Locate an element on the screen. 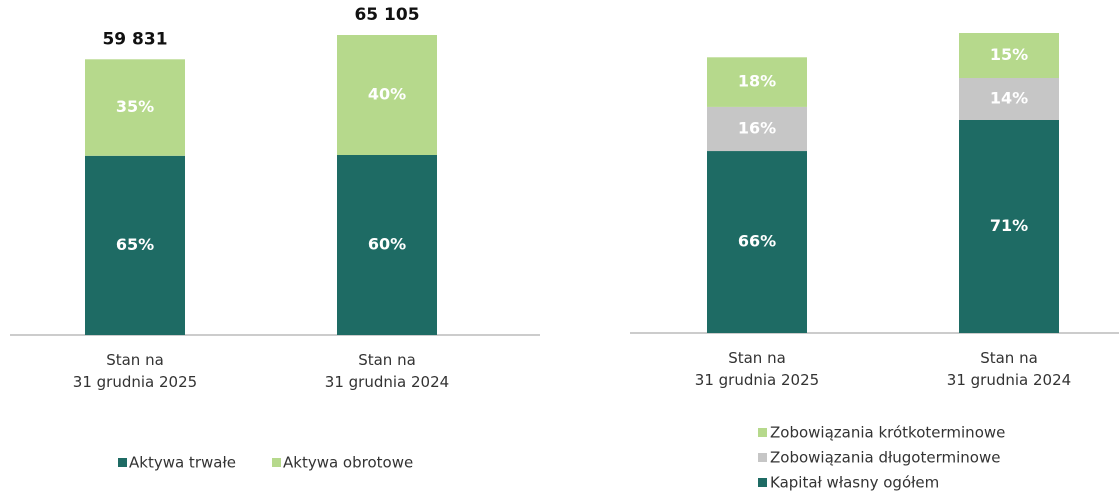 Image resolution: width=1120 pixels, height=493 pixels. legend-label: Zobowiązania krótkoterminowe is located at coordinates (887, 433).